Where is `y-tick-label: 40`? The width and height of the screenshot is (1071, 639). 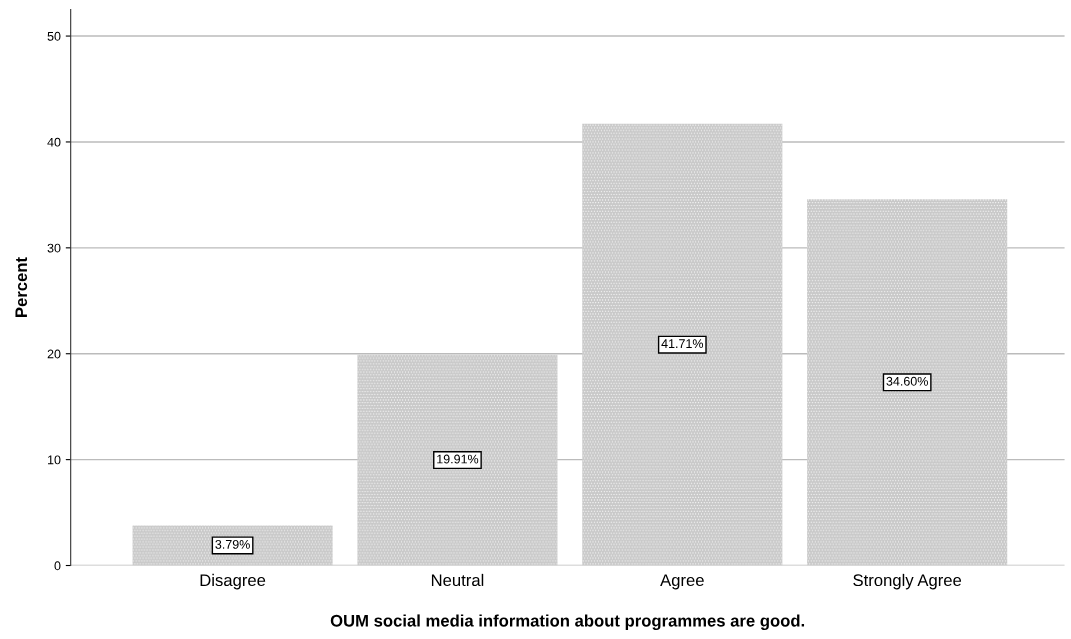
y-tick-label: 40 is located at coordinates (54, 142).